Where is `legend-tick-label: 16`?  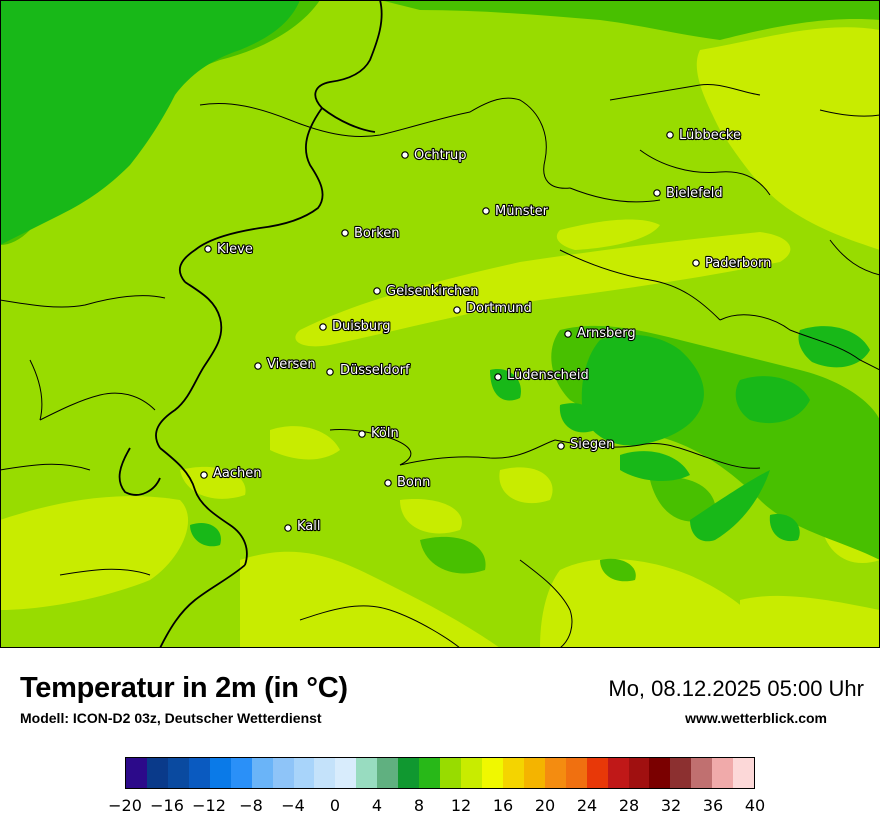
legend-tick-label: 16 is located at coordinates (503, 805).